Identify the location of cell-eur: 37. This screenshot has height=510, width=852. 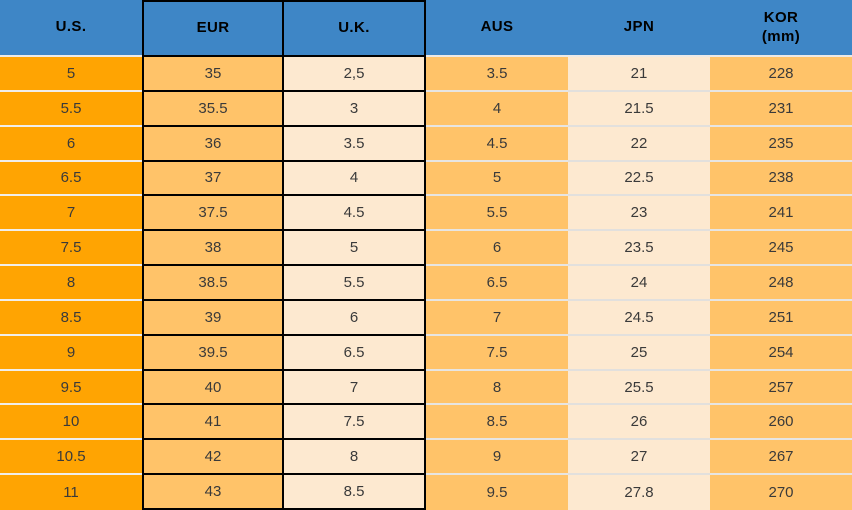
(213, 179).